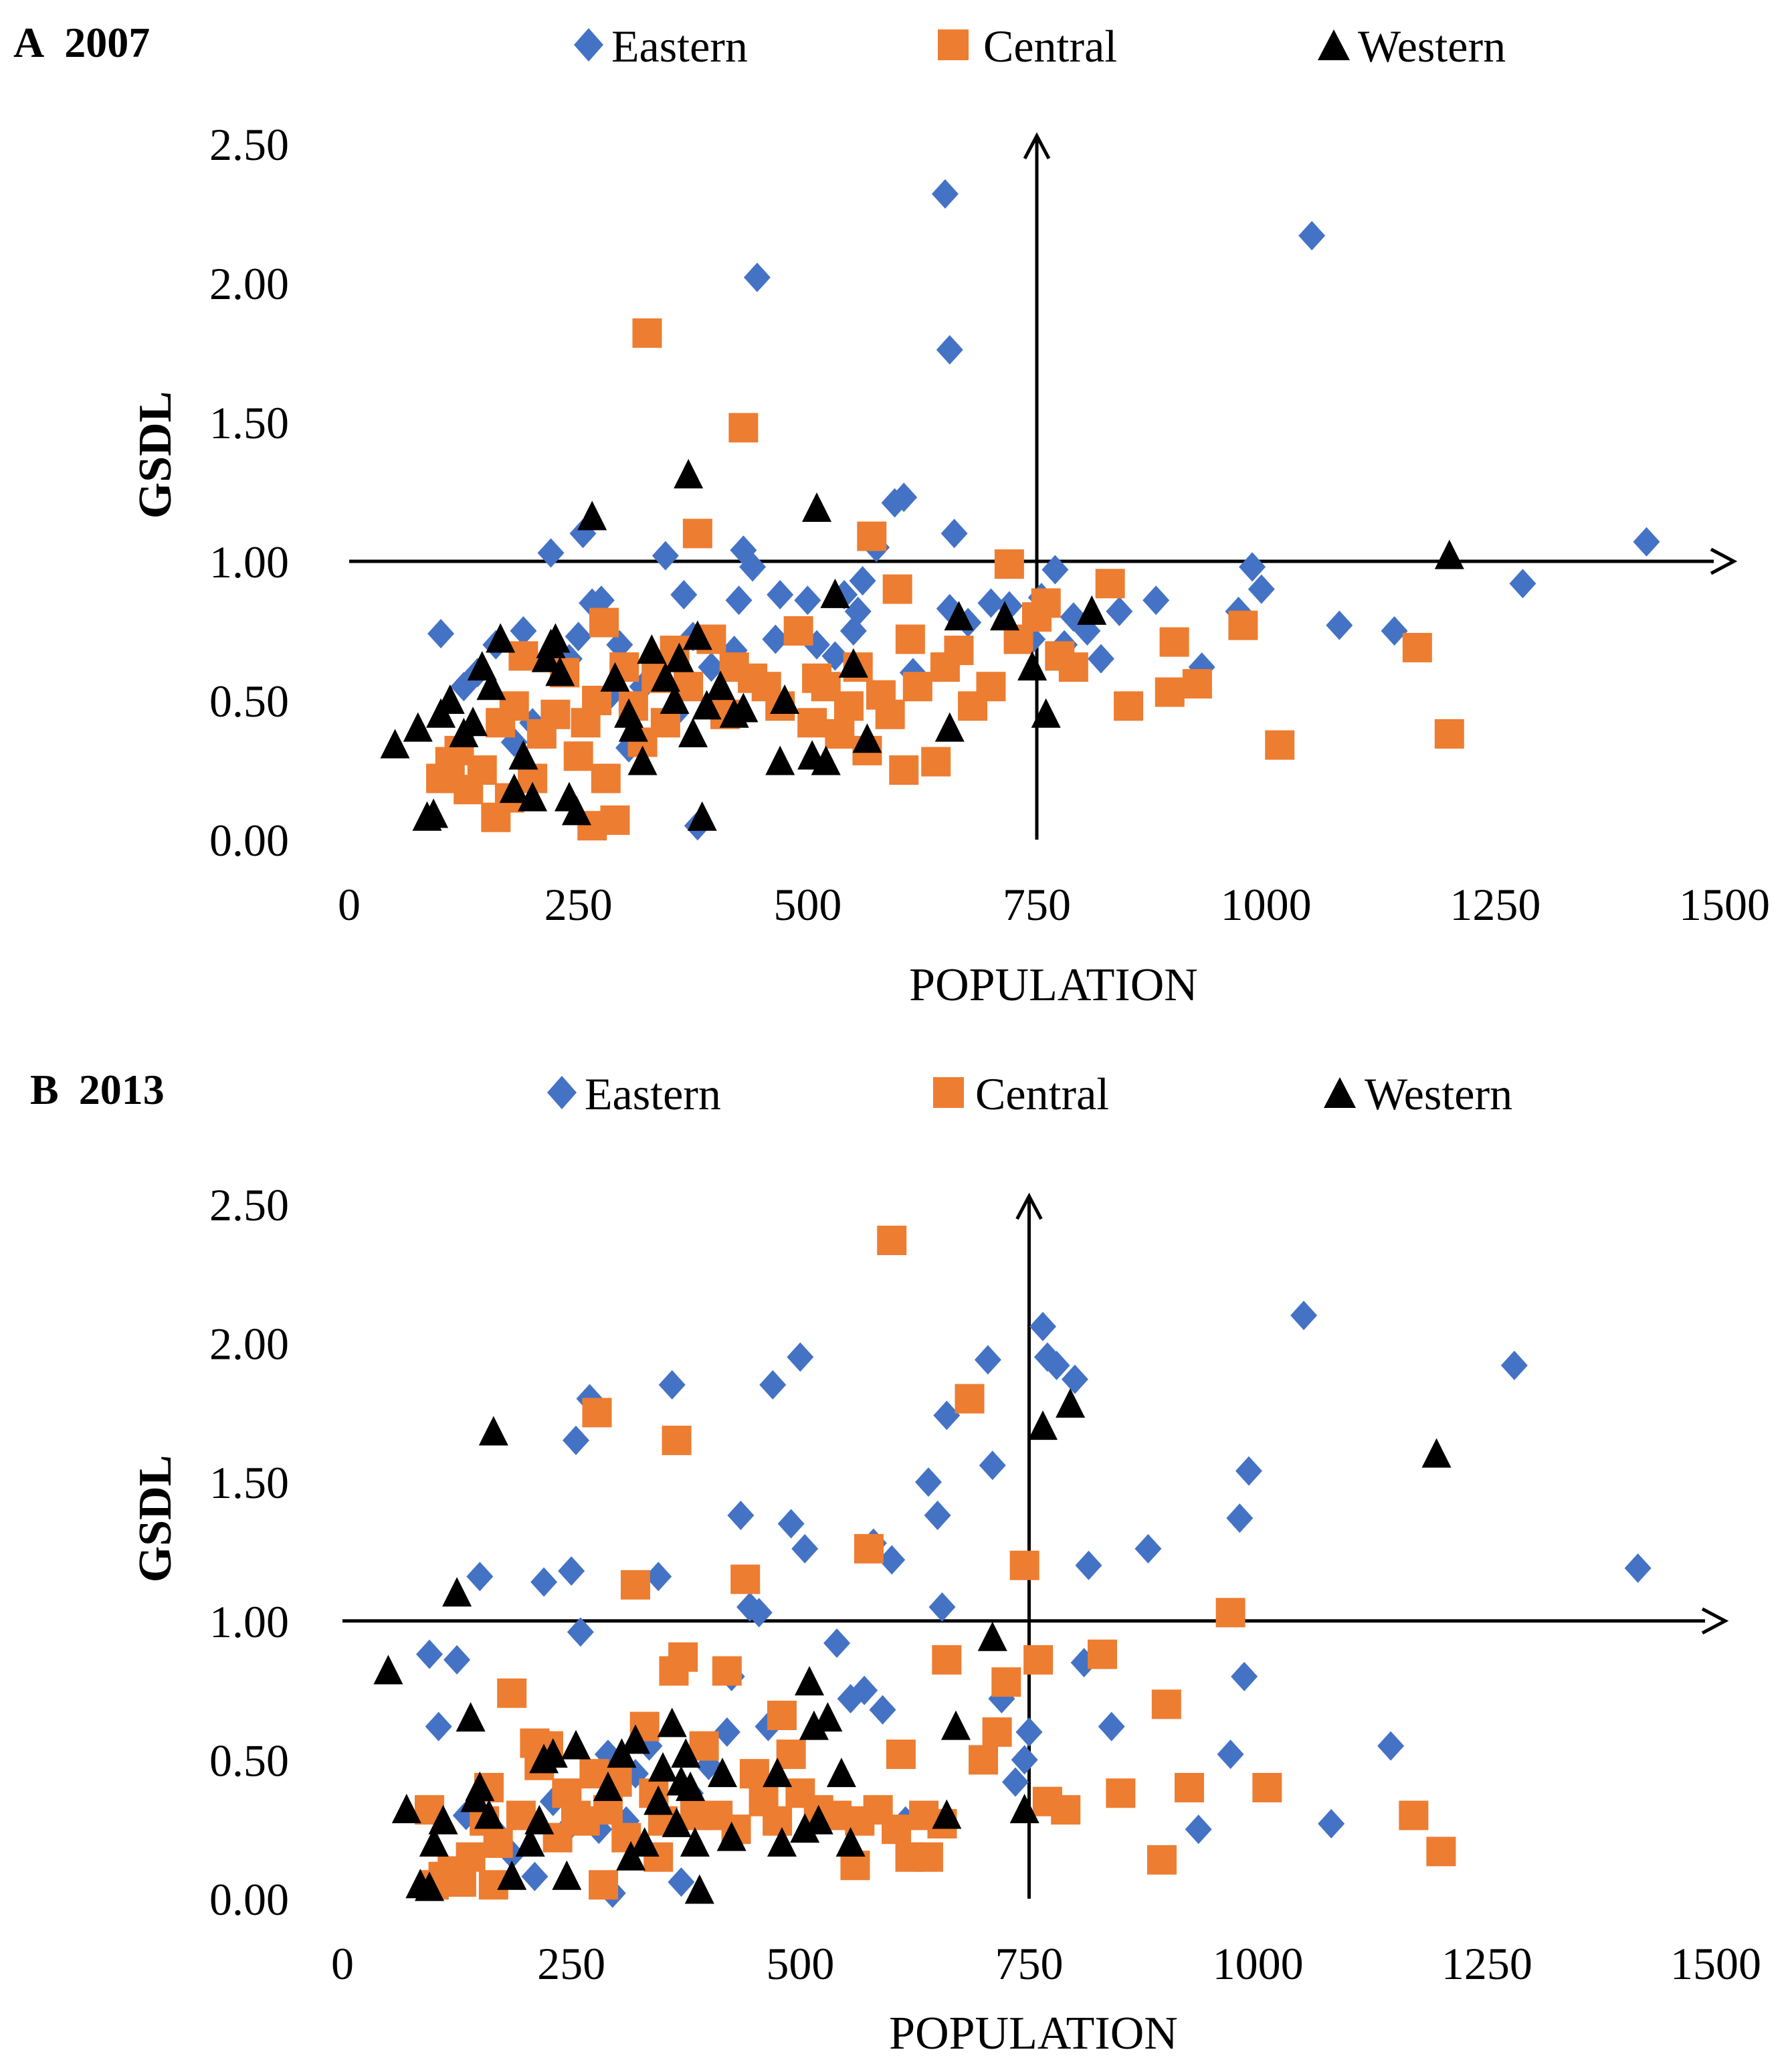  Describe the element at coordinates (1258, 1964) in the screenshot. I see `x-tick-label: 1000` at that location.